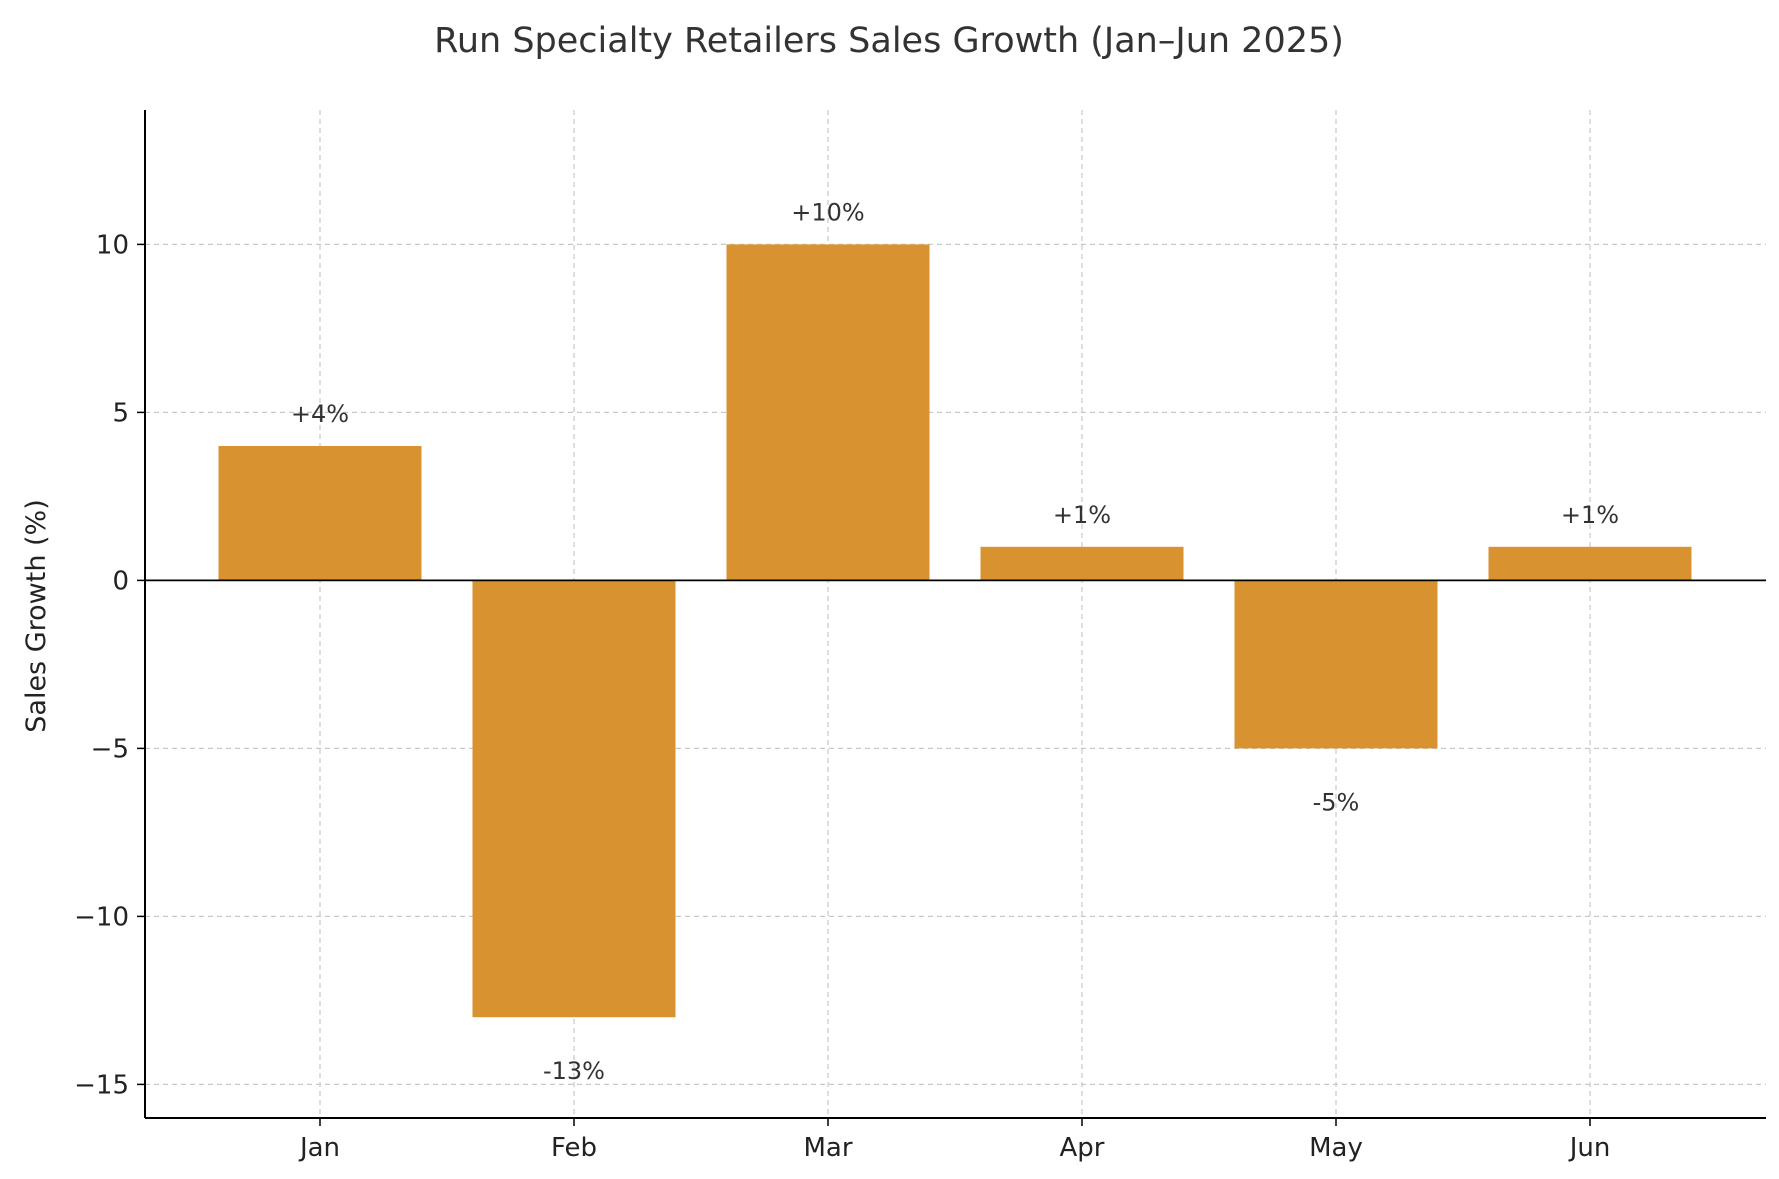 The height and width of the screenshot is (1179, 1779). Describe the element at coordinates (120, 413) in the screenshot. I see `y-tick-label: 5` at that location.